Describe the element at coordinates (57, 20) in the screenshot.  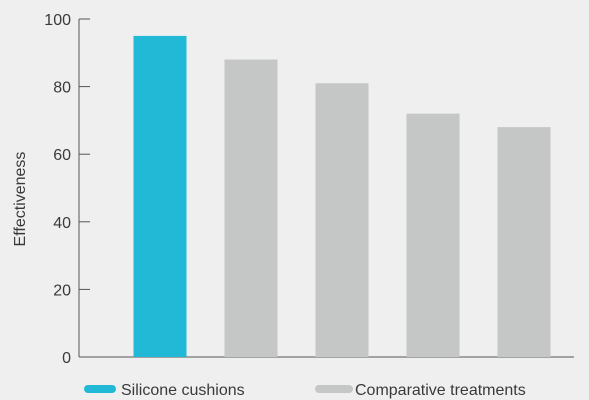
I see `y-tick-label: 100` at that location.